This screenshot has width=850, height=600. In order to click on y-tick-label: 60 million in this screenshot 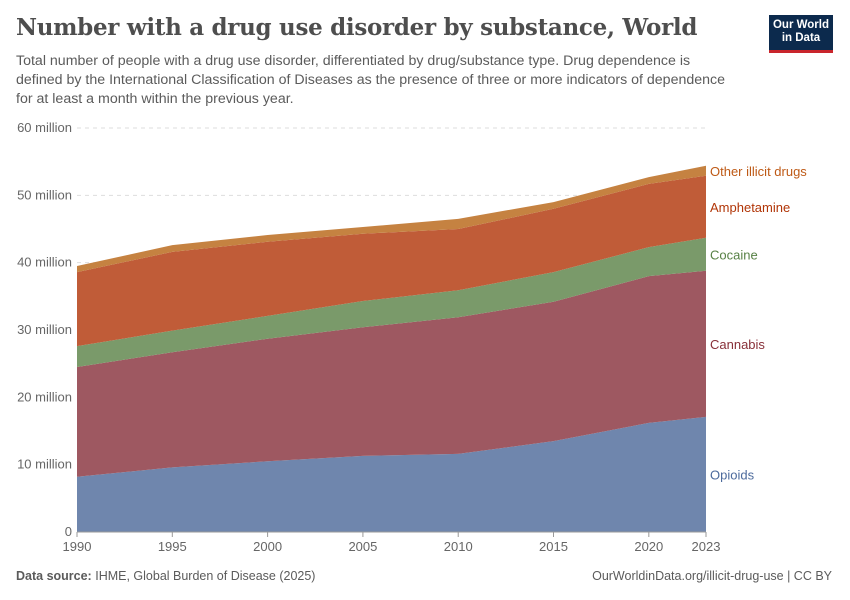, I will do `click(44, 127)`.